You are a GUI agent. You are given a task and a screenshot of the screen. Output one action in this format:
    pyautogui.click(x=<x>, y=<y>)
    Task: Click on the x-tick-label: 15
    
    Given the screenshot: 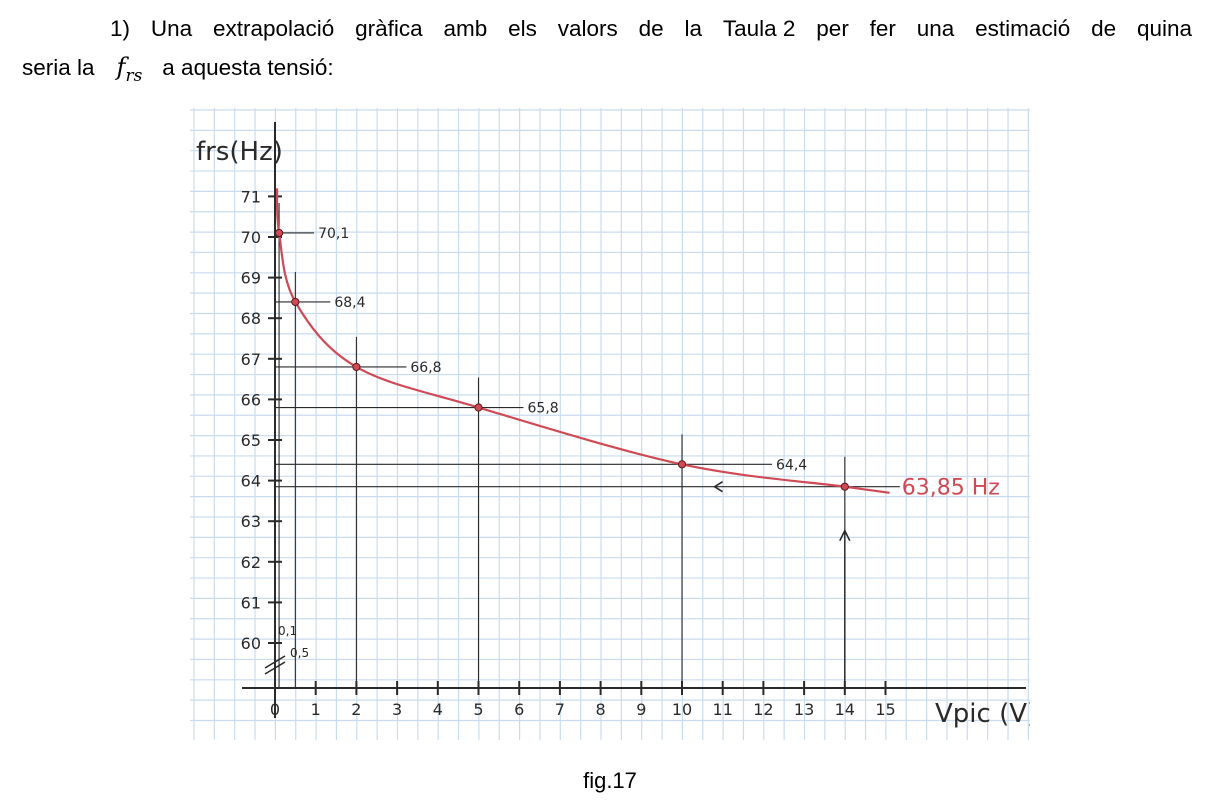 What is the action you would take?
    pyautogui.click(x=885, y=709)
    